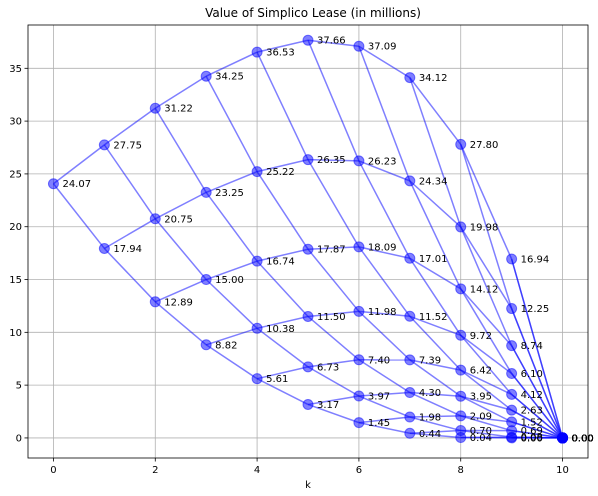 The width and height of the screenshot is (598, 496). I want to click on y-tick-label: 35, so click(15, 69).